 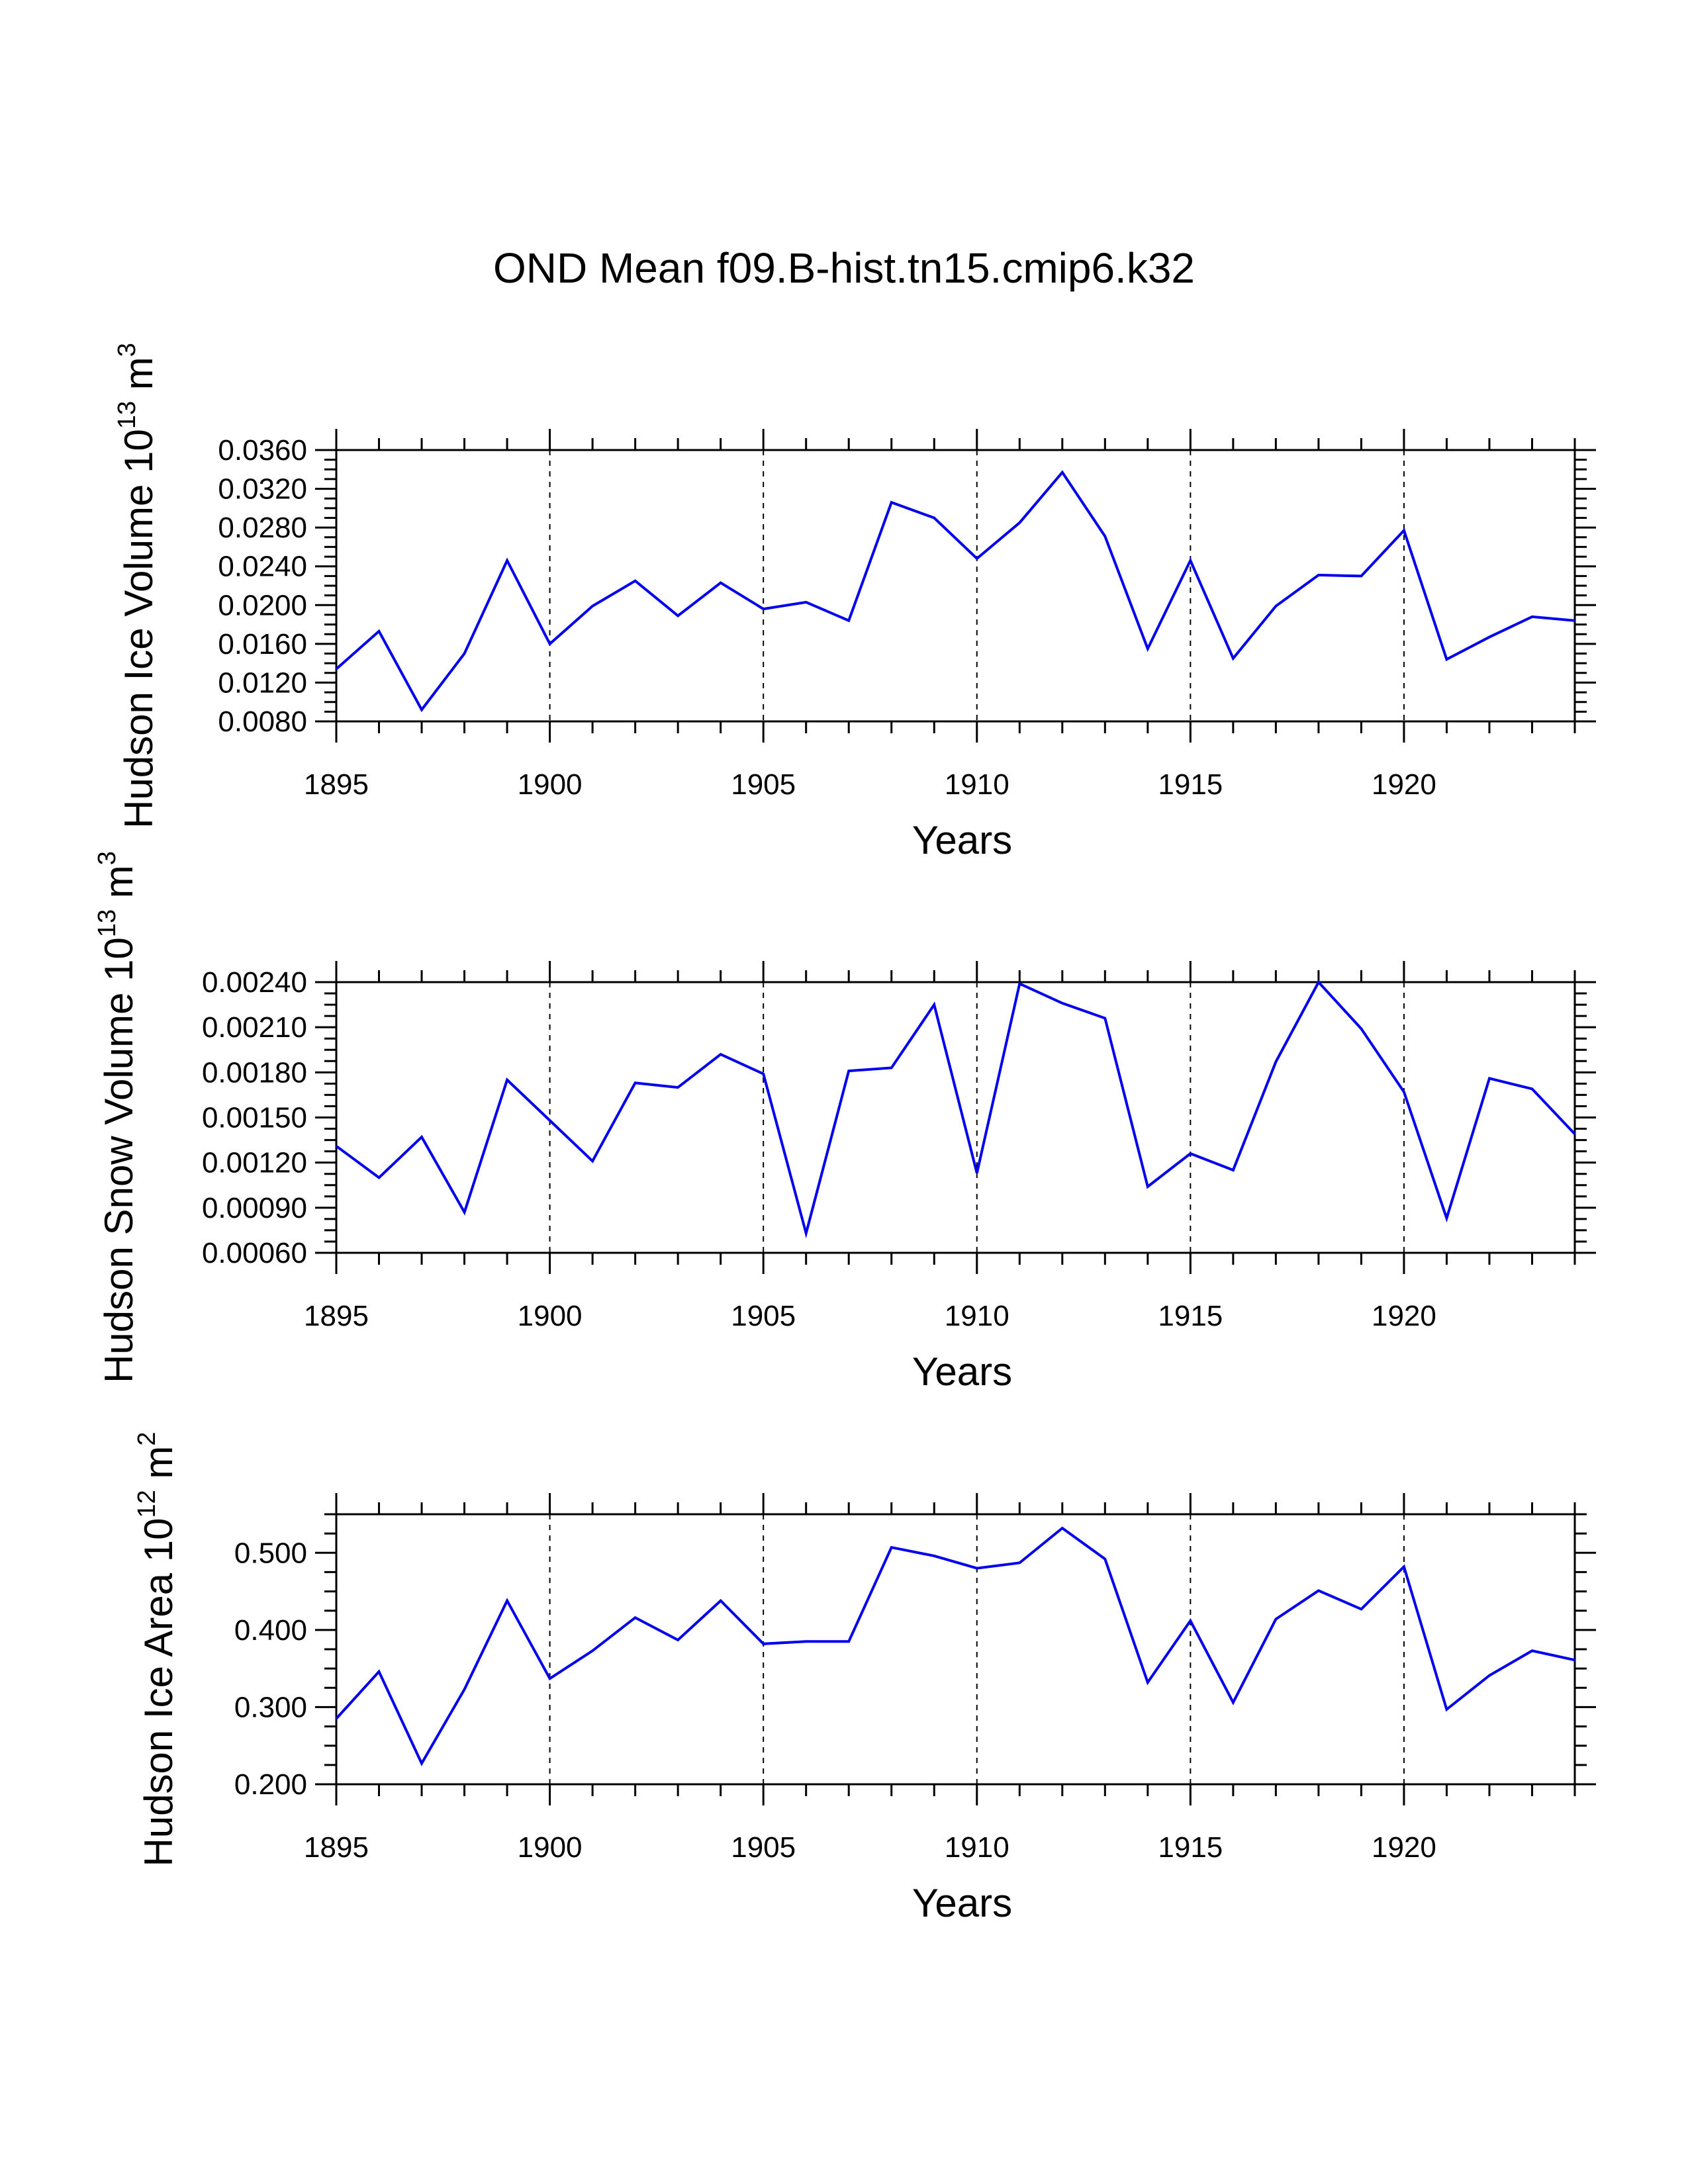 I want to click on y-tick-label: 0.00120, so click(x=254, y=1163).